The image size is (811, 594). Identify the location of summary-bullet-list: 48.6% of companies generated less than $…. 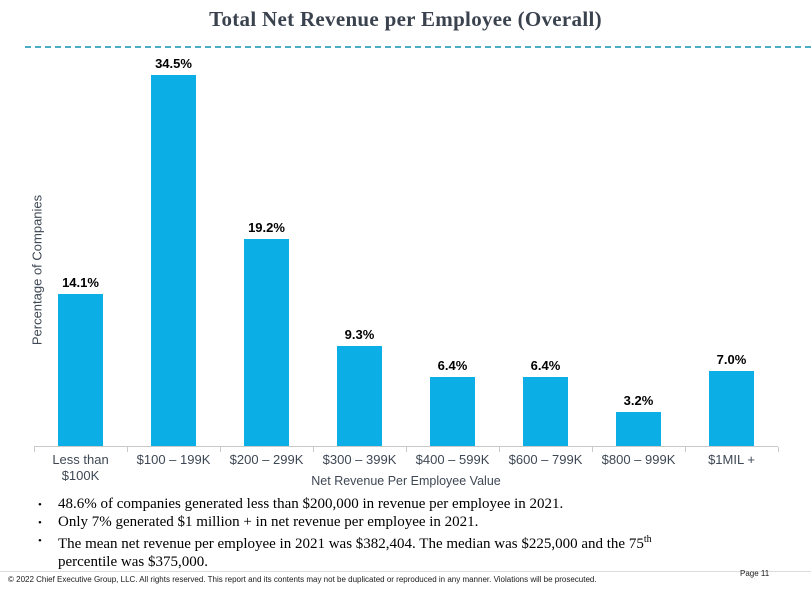
(413, 533).